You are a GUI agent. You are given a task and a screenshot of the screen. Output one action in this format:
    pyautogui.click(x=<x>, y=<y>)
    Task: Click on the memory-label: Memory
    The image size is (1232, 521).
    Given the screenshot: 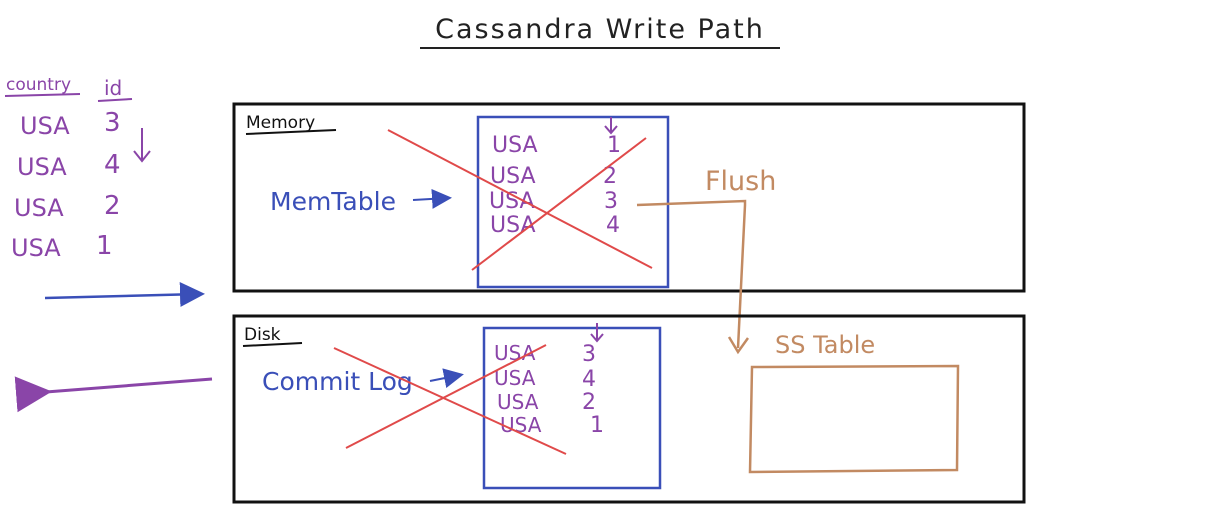 What is the action you would take?
    pyautogui.click(x=280, y=123)
    